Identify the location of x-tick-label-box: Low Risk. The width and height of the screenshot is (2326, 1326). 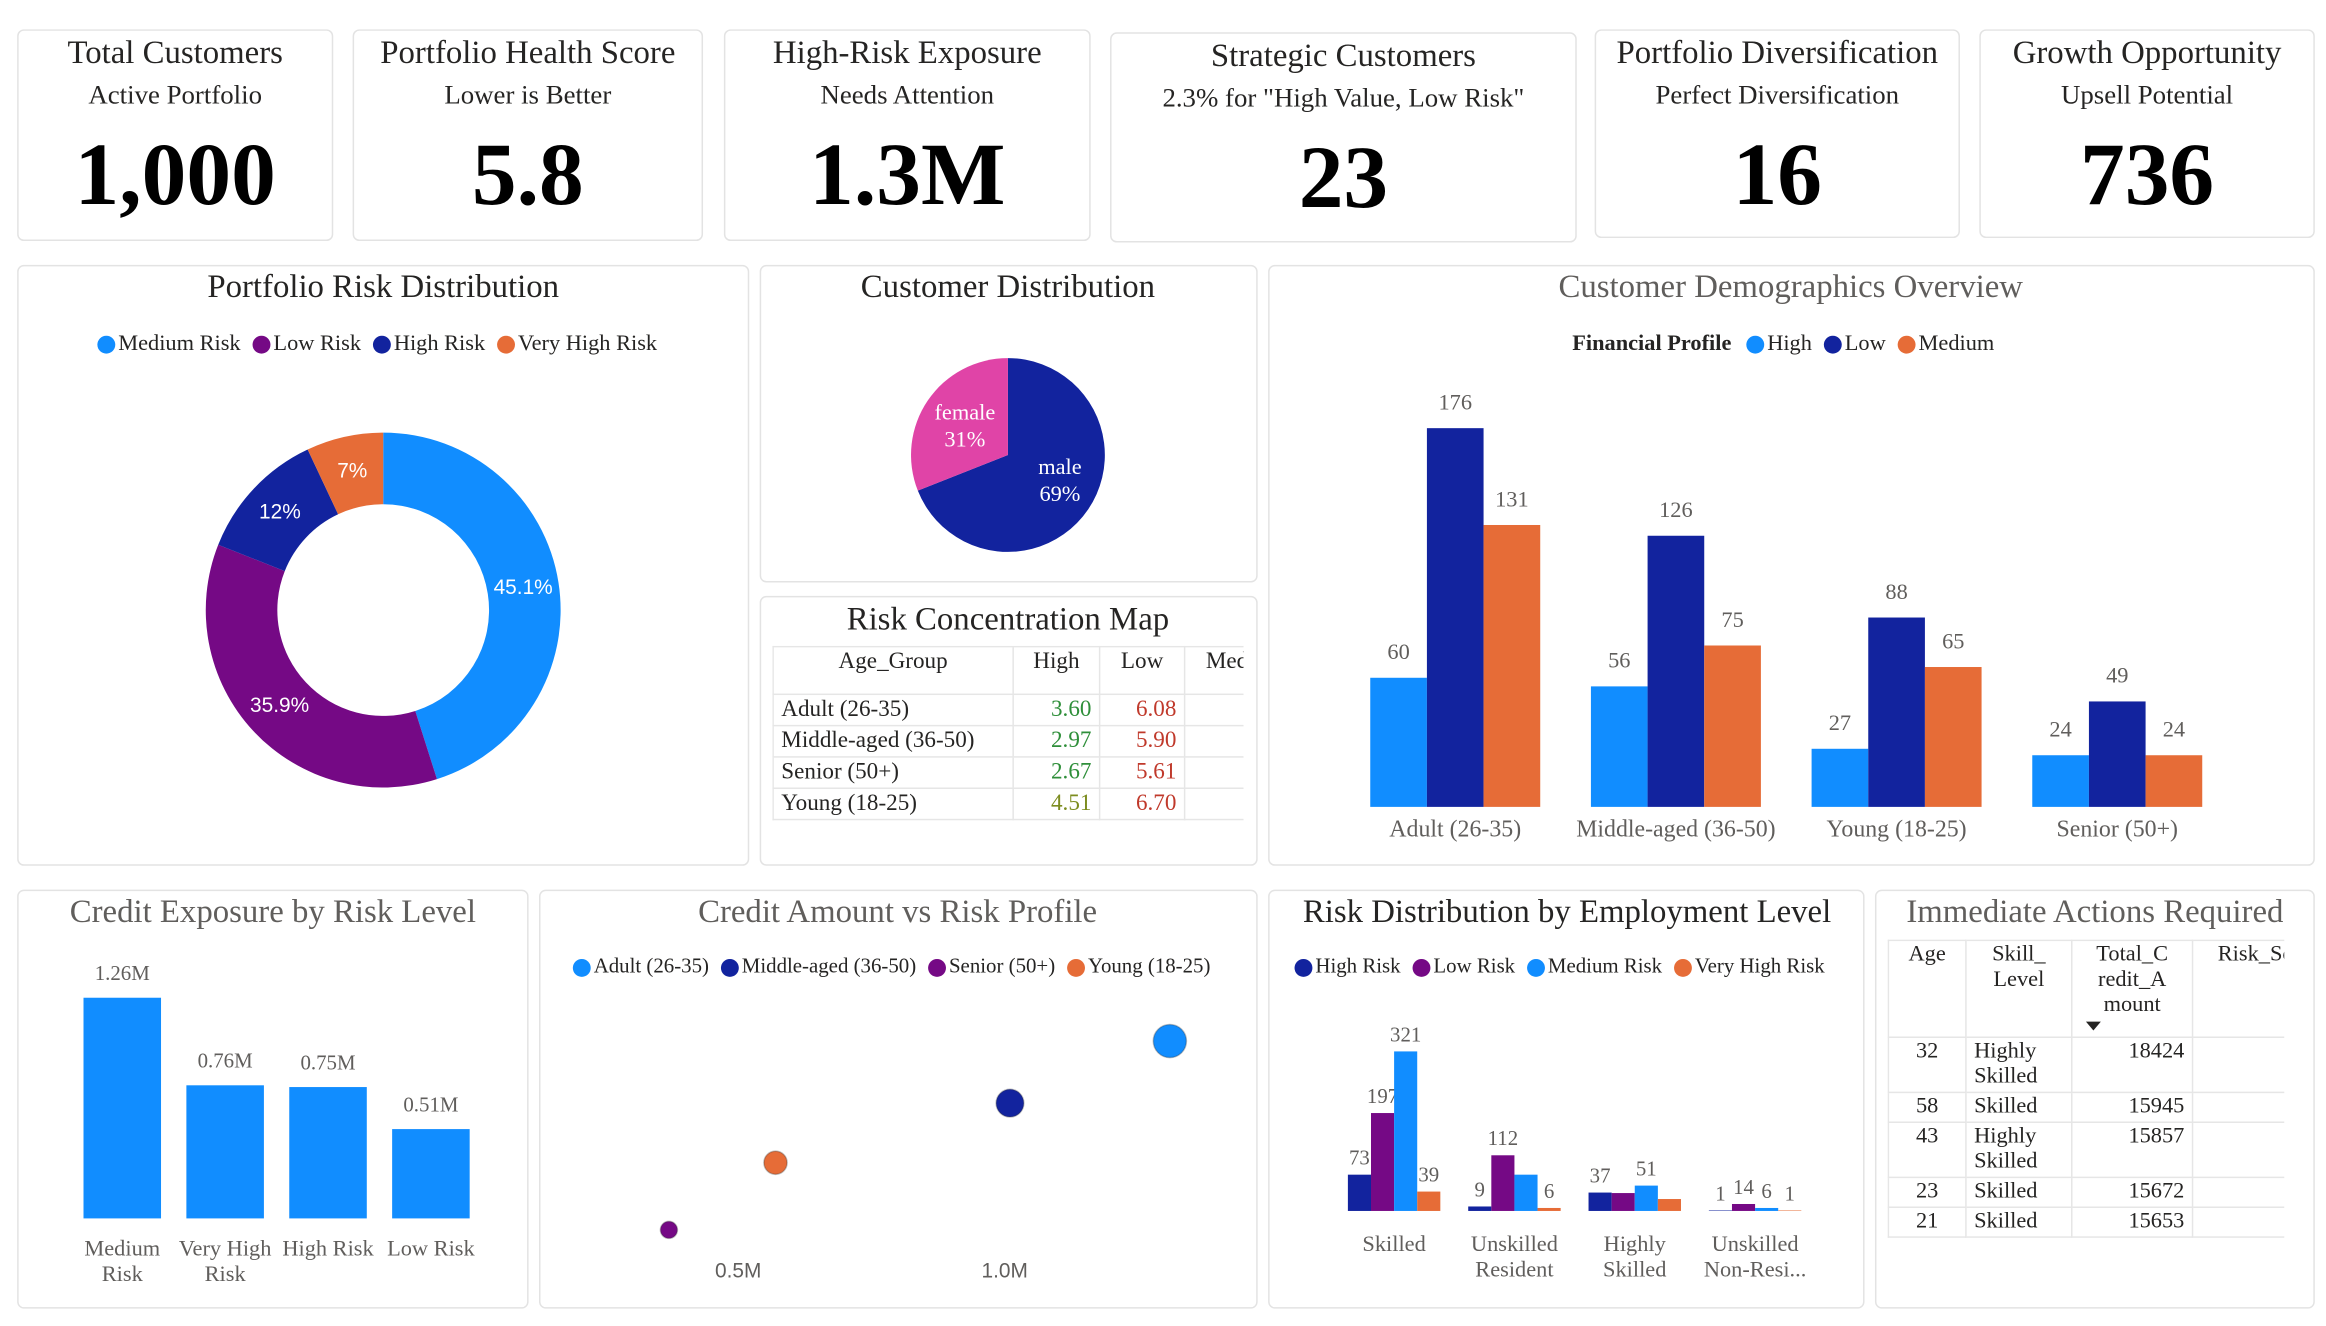
(431, 1250).